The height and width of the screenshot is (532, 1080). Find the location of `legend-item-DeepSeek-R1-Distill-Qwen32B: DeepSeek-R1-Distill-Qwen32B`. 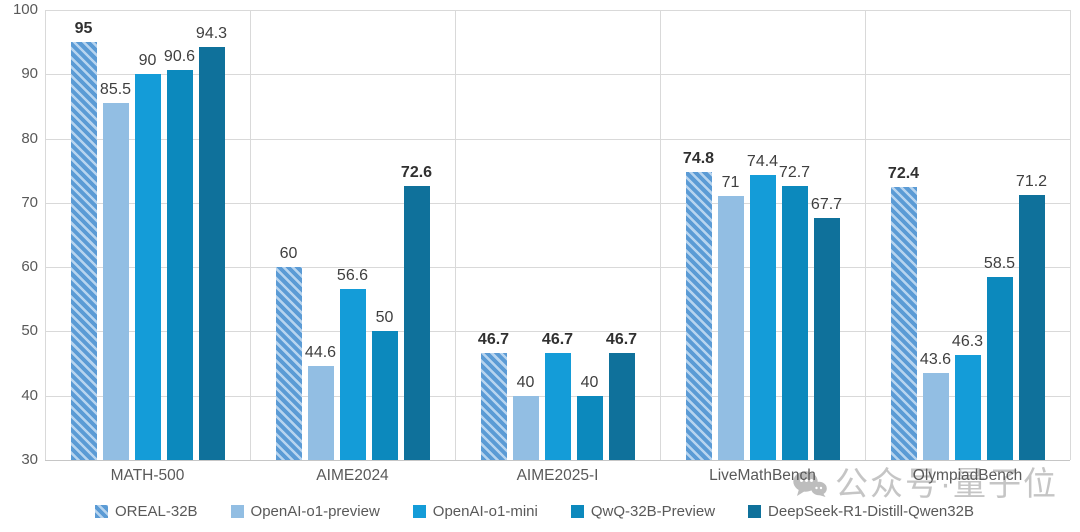

legend-item-DeepSeek-R1-Distill-Qwen32B: DeepSeek-R1-Distill-Qwen32B is located at coordinates (861, 511).